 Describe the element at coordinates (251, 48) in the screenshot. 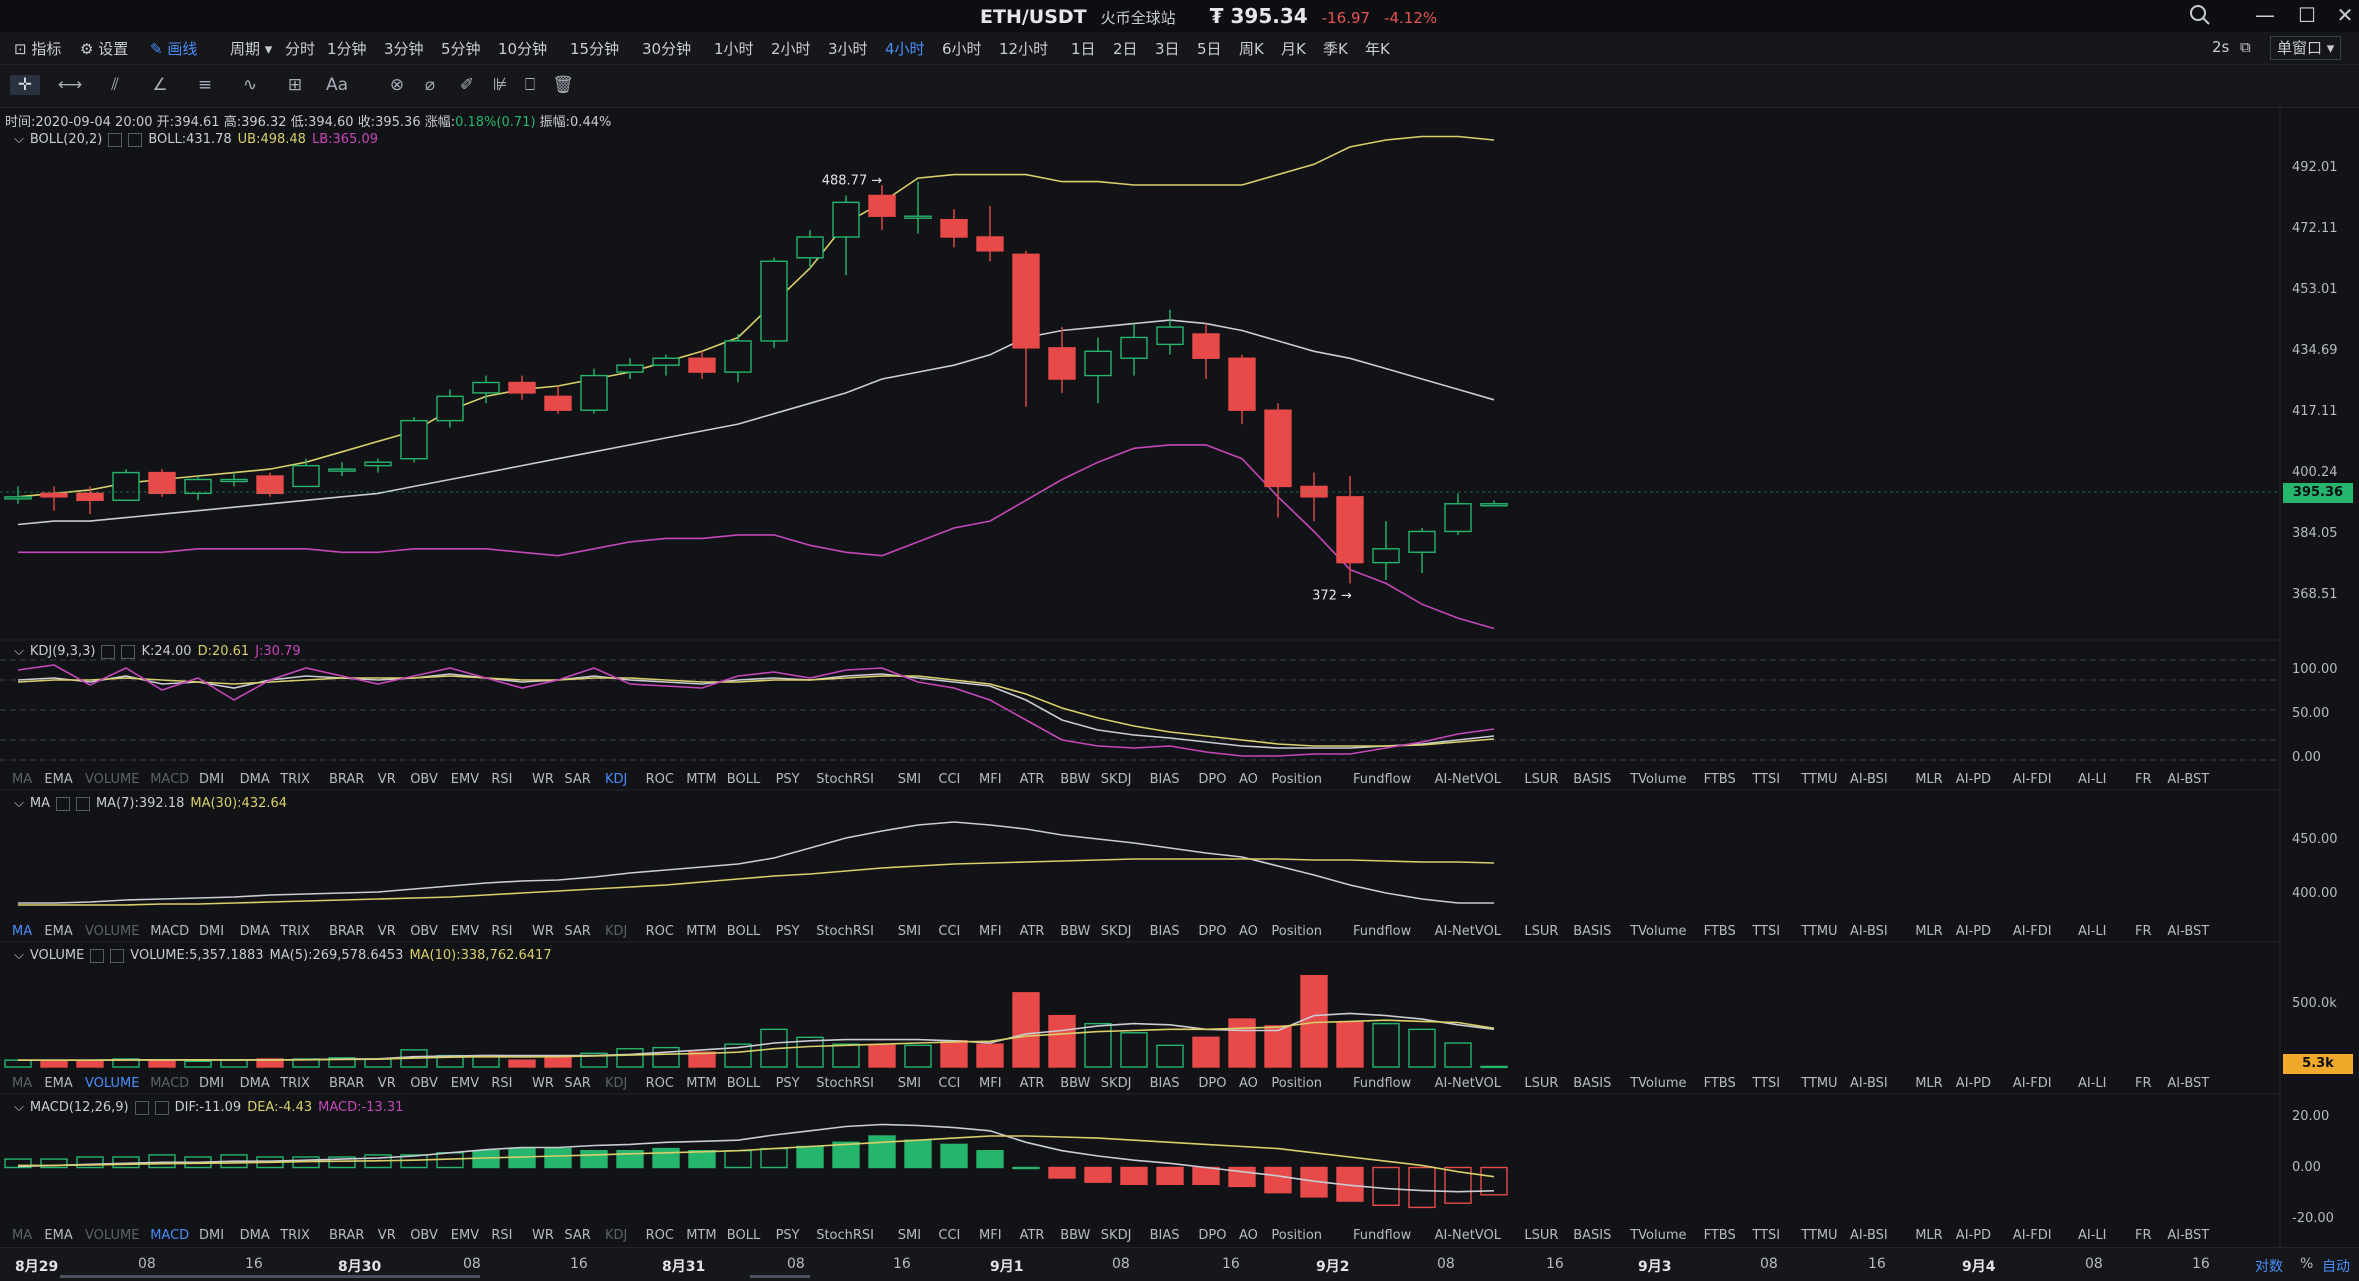

I see `period-dropdown: 周期 ▾` at that location.